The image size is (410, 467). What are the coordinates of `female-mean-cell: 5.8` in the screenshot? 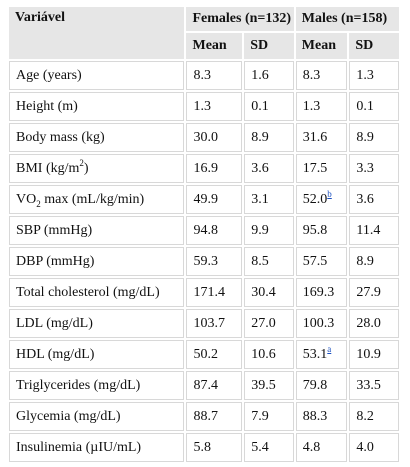 It's located at (214, 447).